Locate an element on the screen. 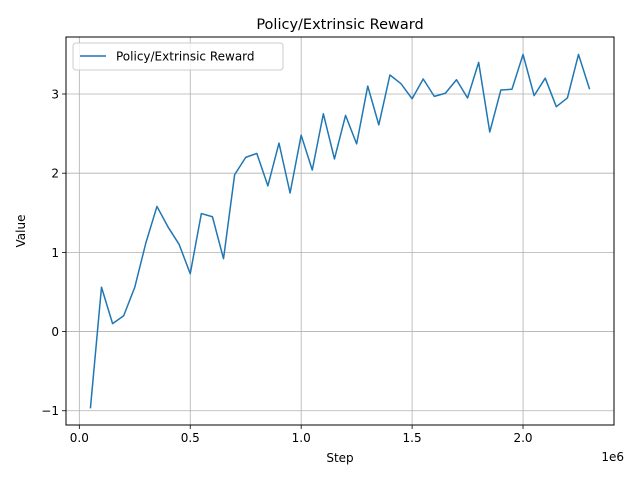 The image size is (640, 480). legend: Policy/Extrinsic Reward is located at coordinates (178, 56).